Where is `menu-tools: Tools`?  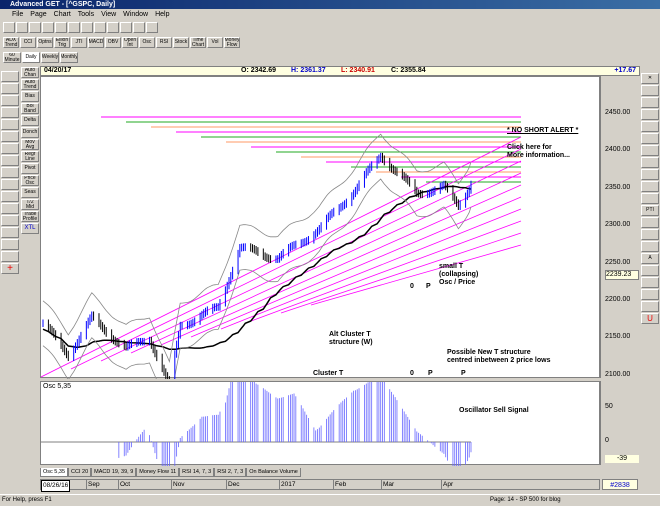
menu-tools: Tools is located at coordinates (86, 14).